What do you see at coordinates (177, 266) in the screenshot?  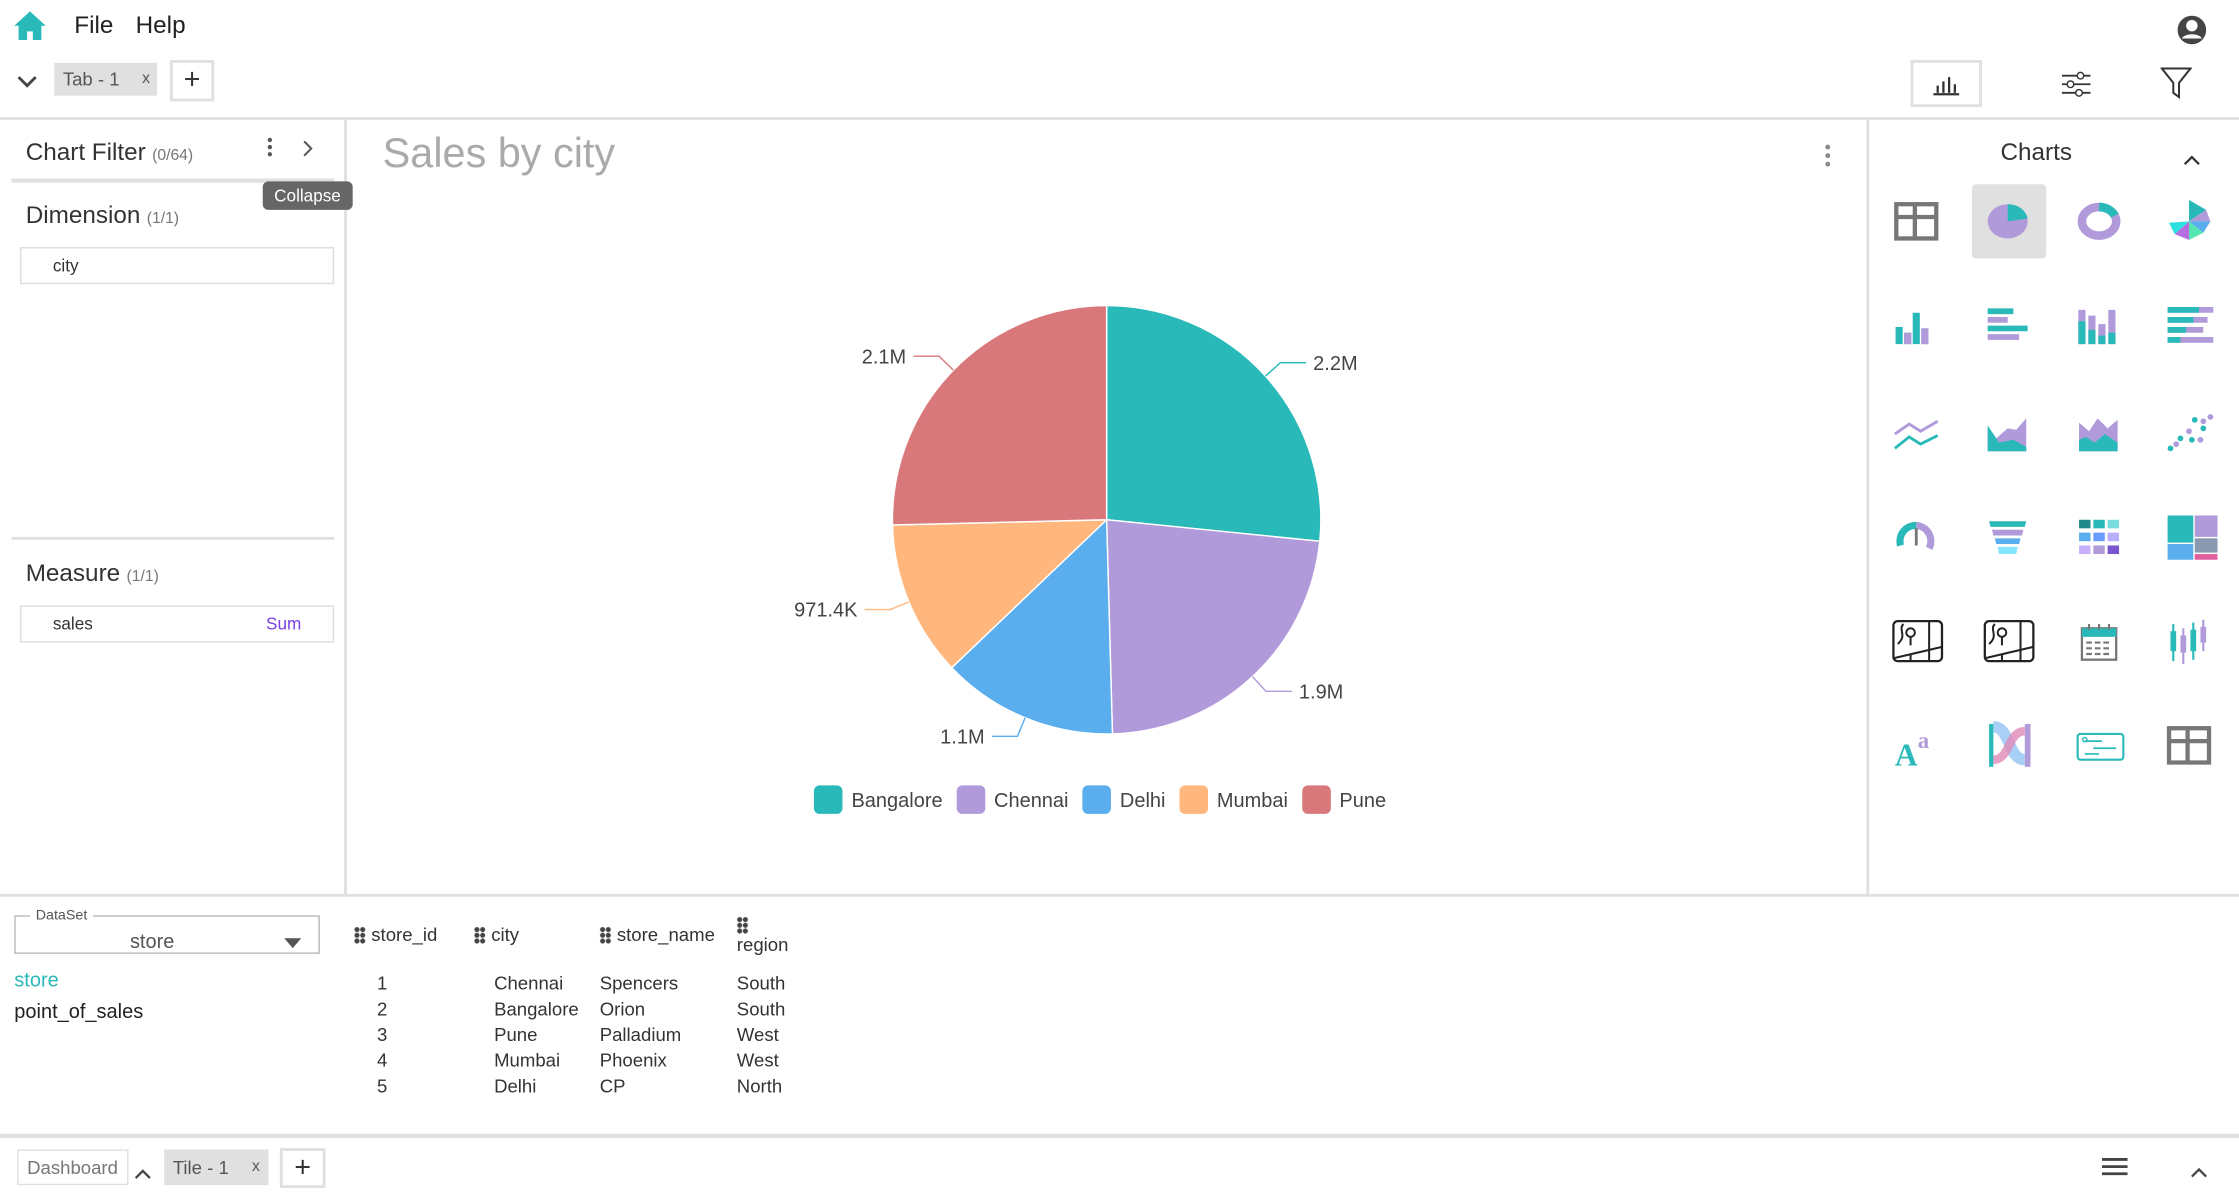 I see `dimension-field-city: city` at bounding box center [177, 266].